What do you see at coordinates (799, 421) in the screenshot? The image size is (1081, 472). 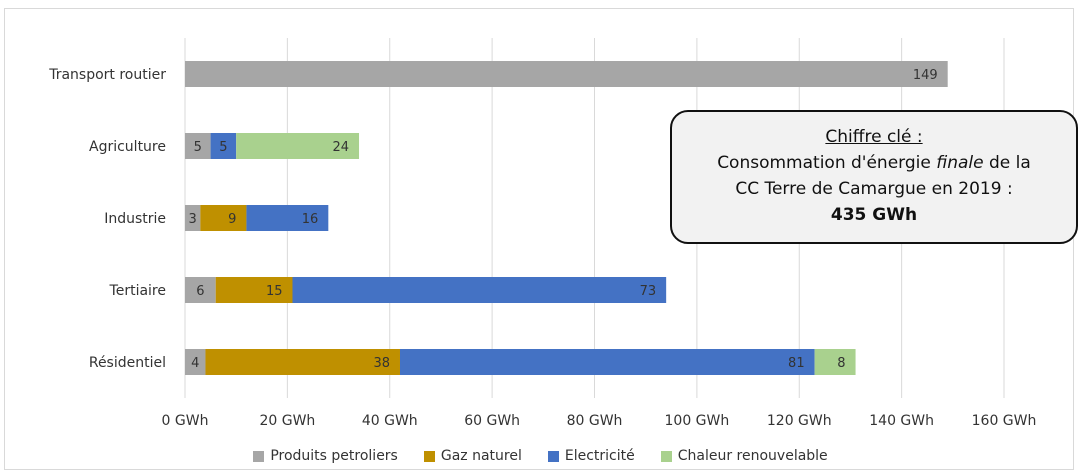 I see `x-tick-label: 120 GWh` at bounding box center [799, 421].